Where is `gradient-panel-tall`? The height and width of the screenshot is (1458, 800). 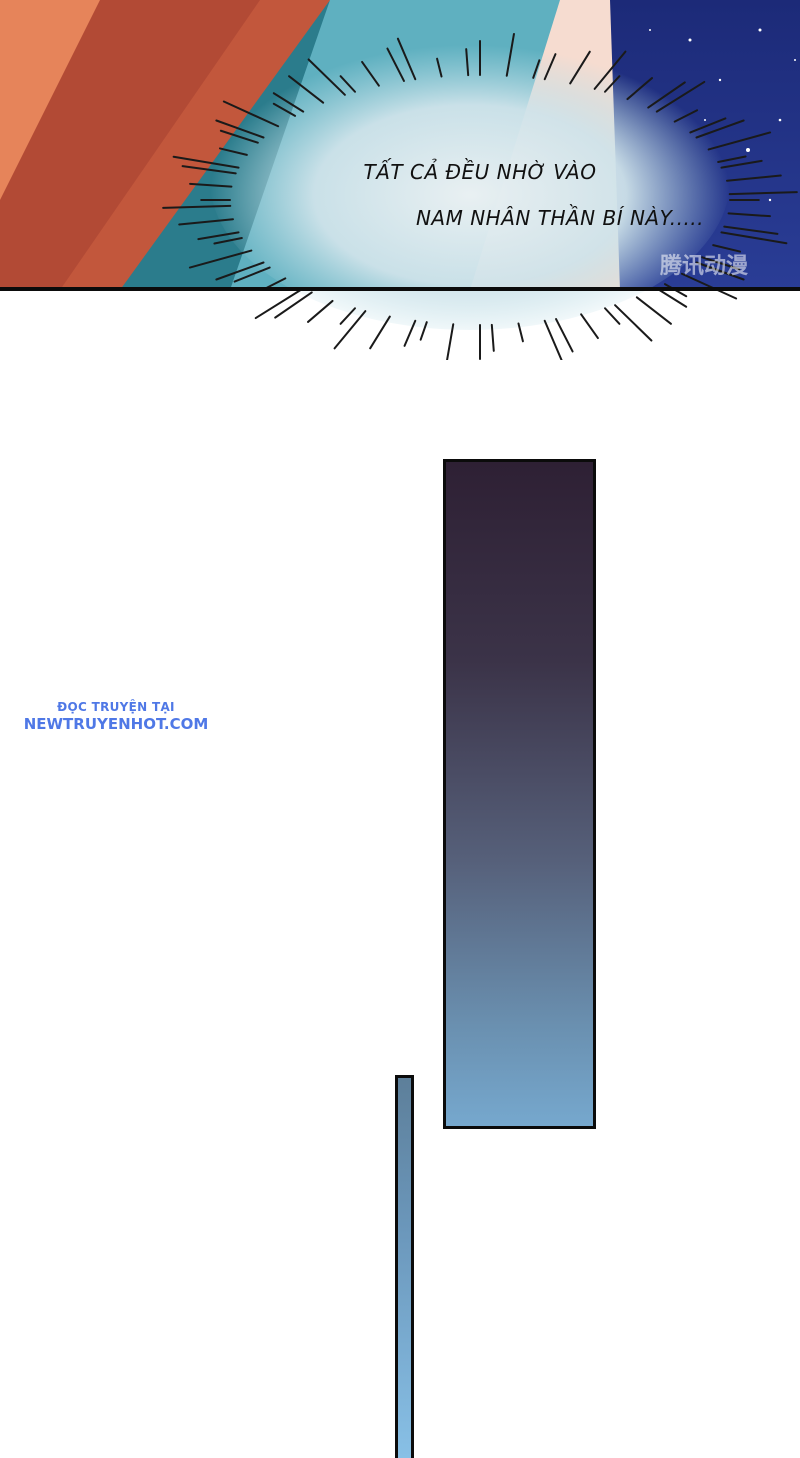
gradient-panel-tall is located at coordinates (519, 794).